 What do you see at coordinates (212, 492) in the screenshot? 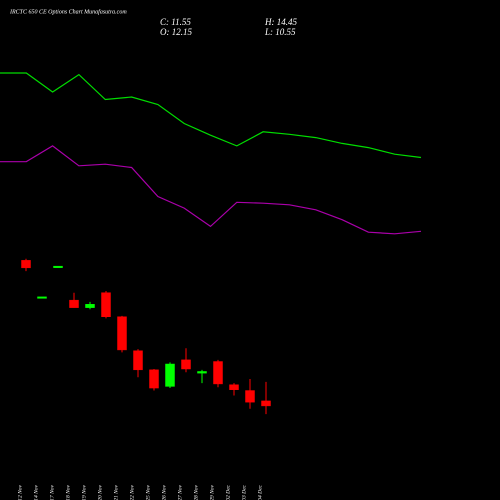
I see `x-tick-label: 29 Nov` at bounding box center [212, 492].